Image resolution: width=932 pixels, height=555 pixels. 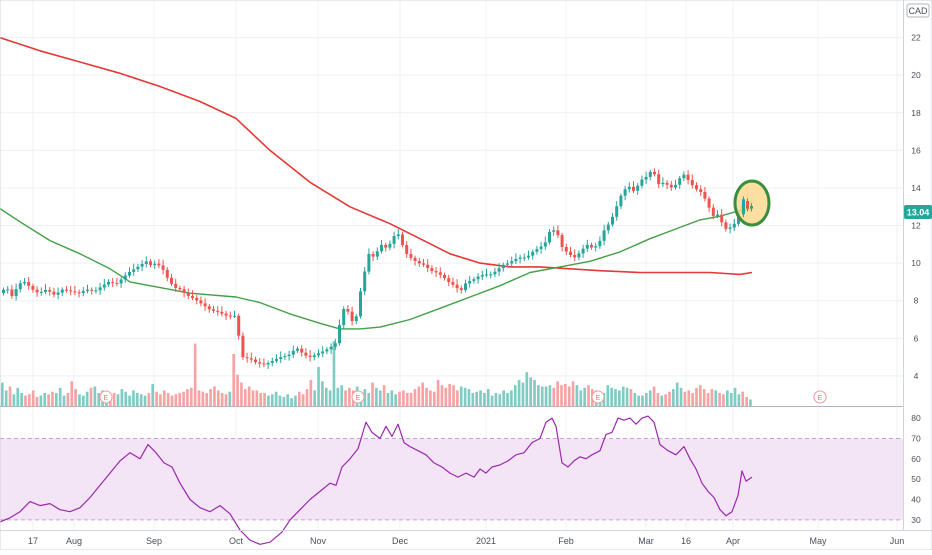 I want to click on time-tick-label: Dec, so click(x=400, y=541).